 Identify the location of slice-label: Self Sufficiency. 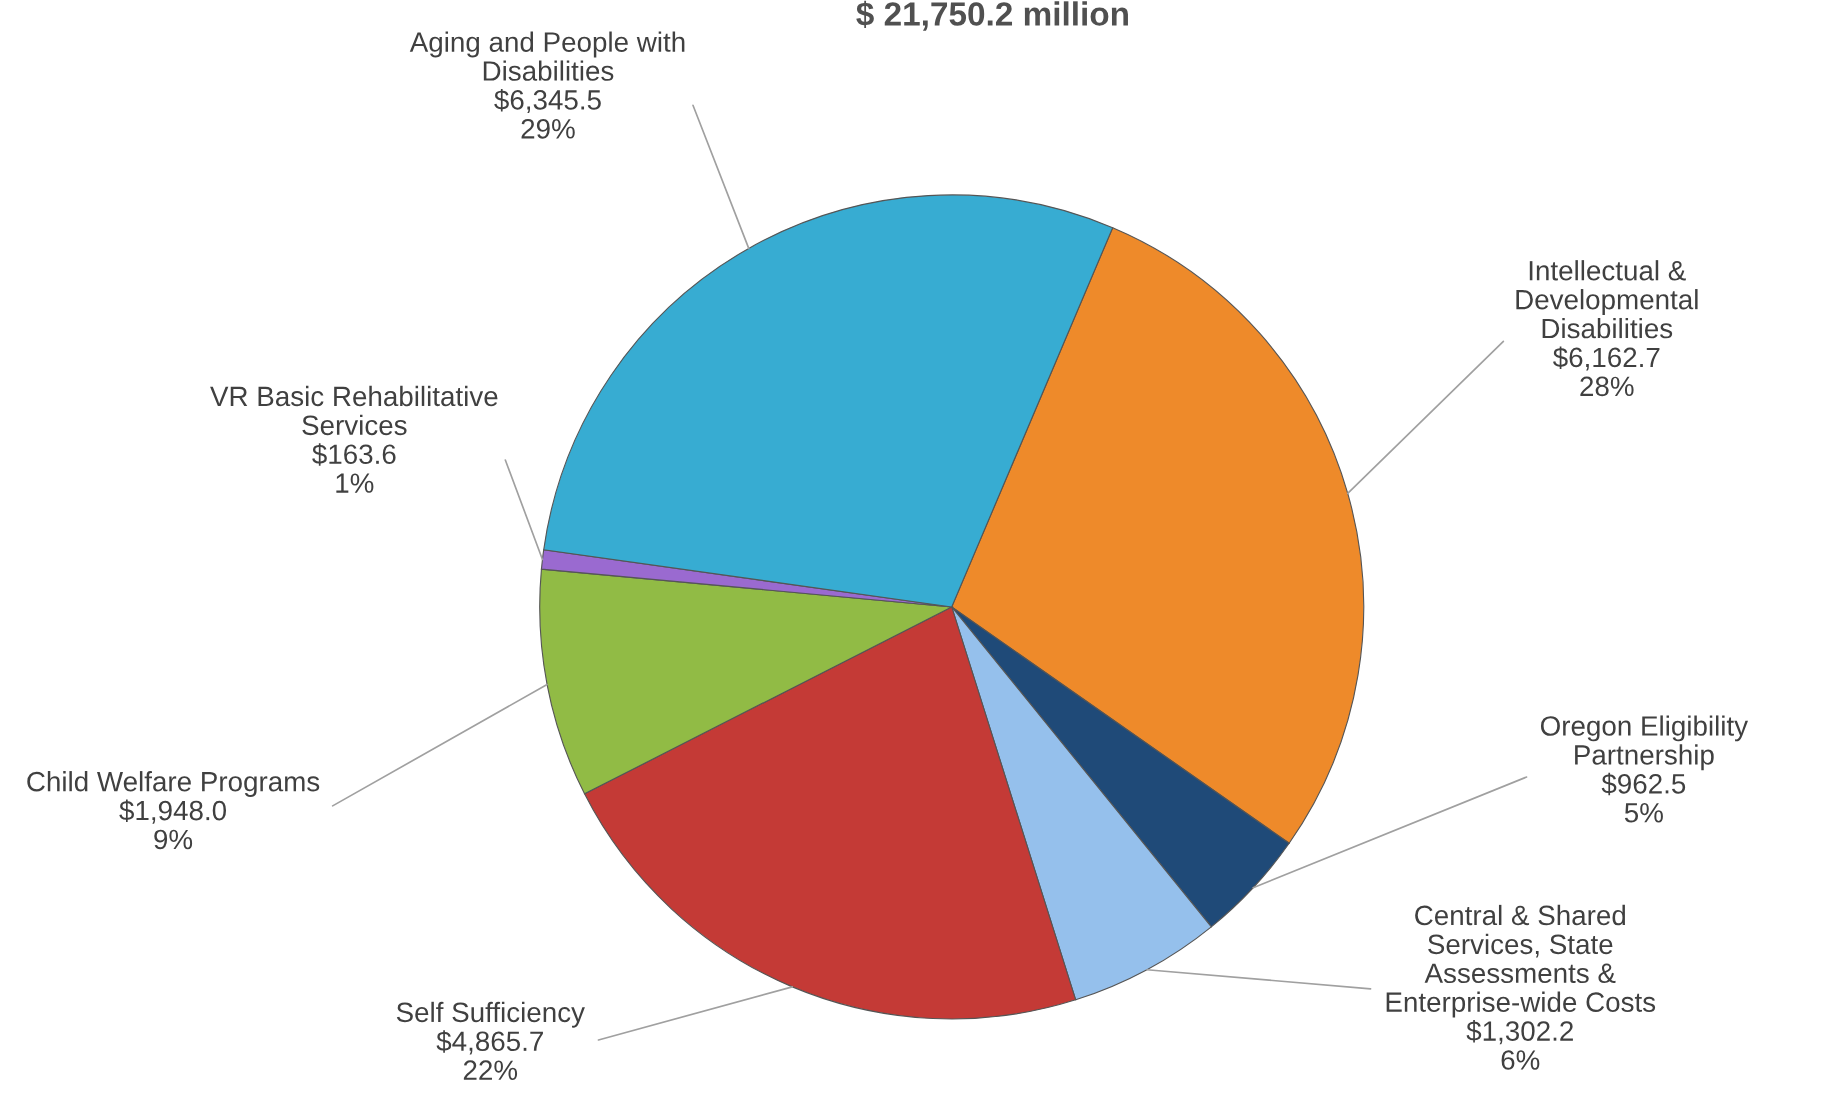
(490, 1014).